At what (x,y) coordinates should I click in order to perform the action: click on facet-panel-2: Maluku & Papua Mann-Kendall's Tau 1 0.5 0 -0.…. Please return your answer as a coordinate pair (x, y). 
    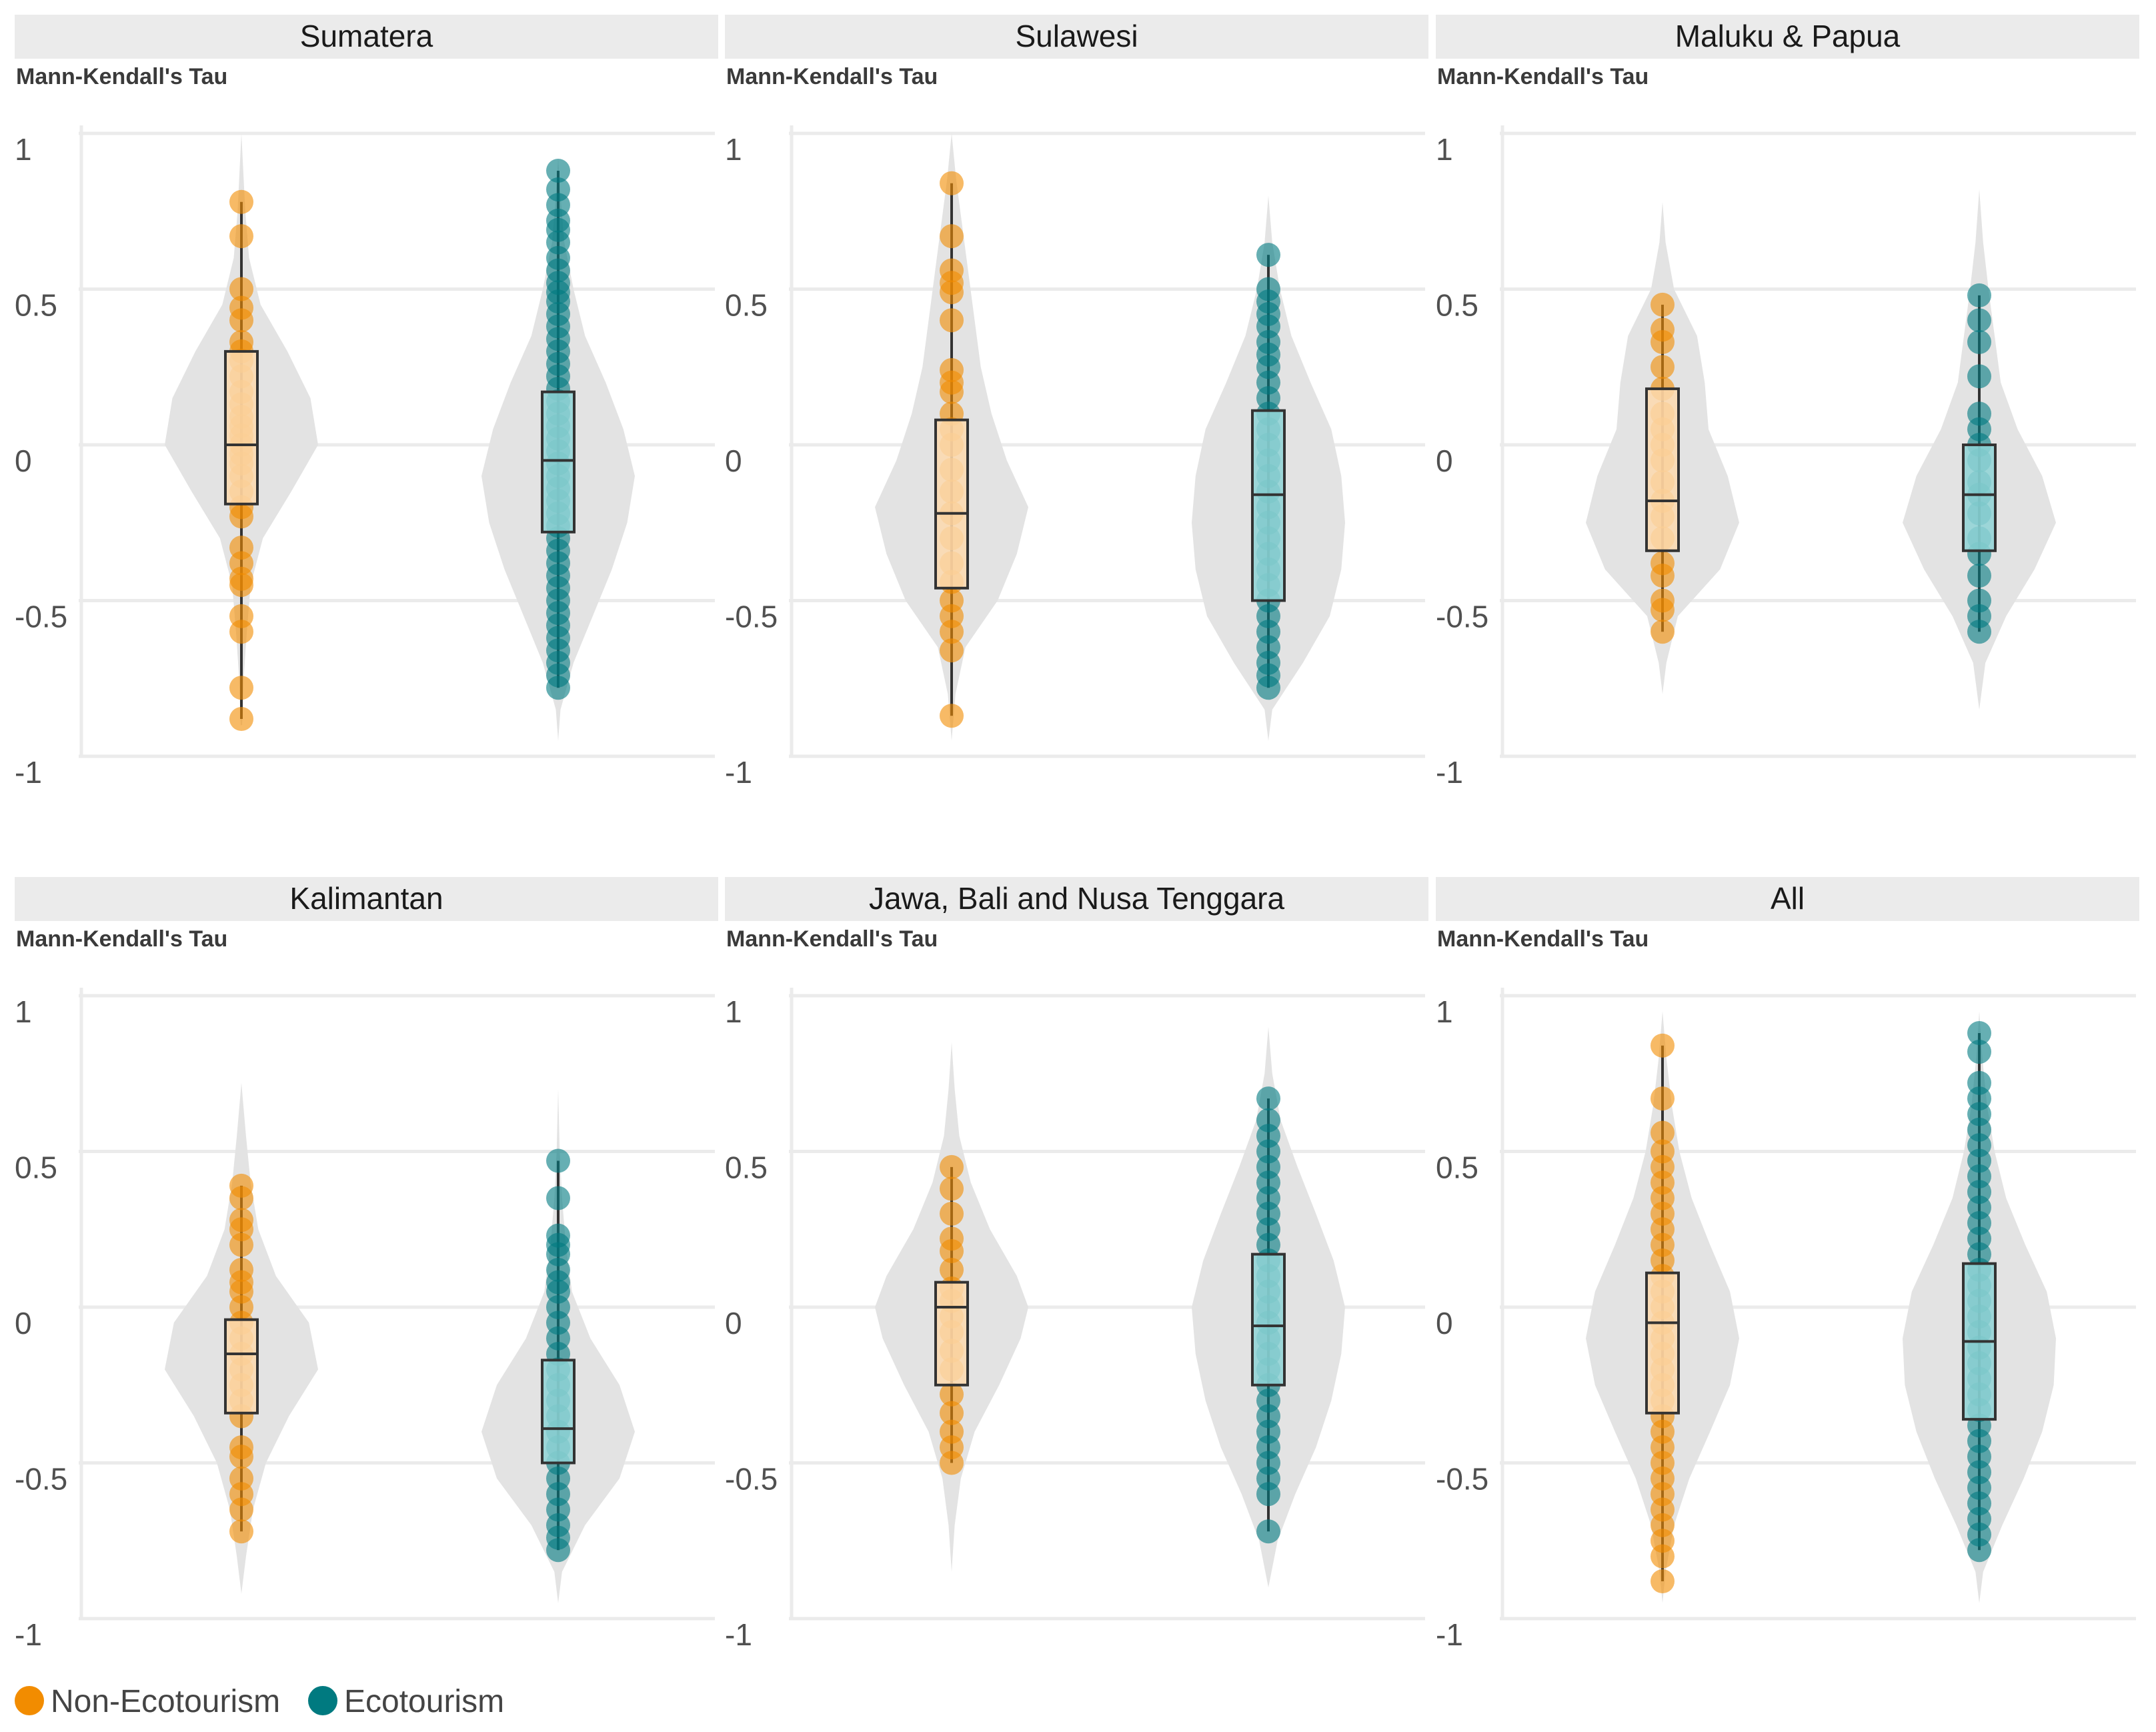
    Looking at the image, I should click on (1787, 402).